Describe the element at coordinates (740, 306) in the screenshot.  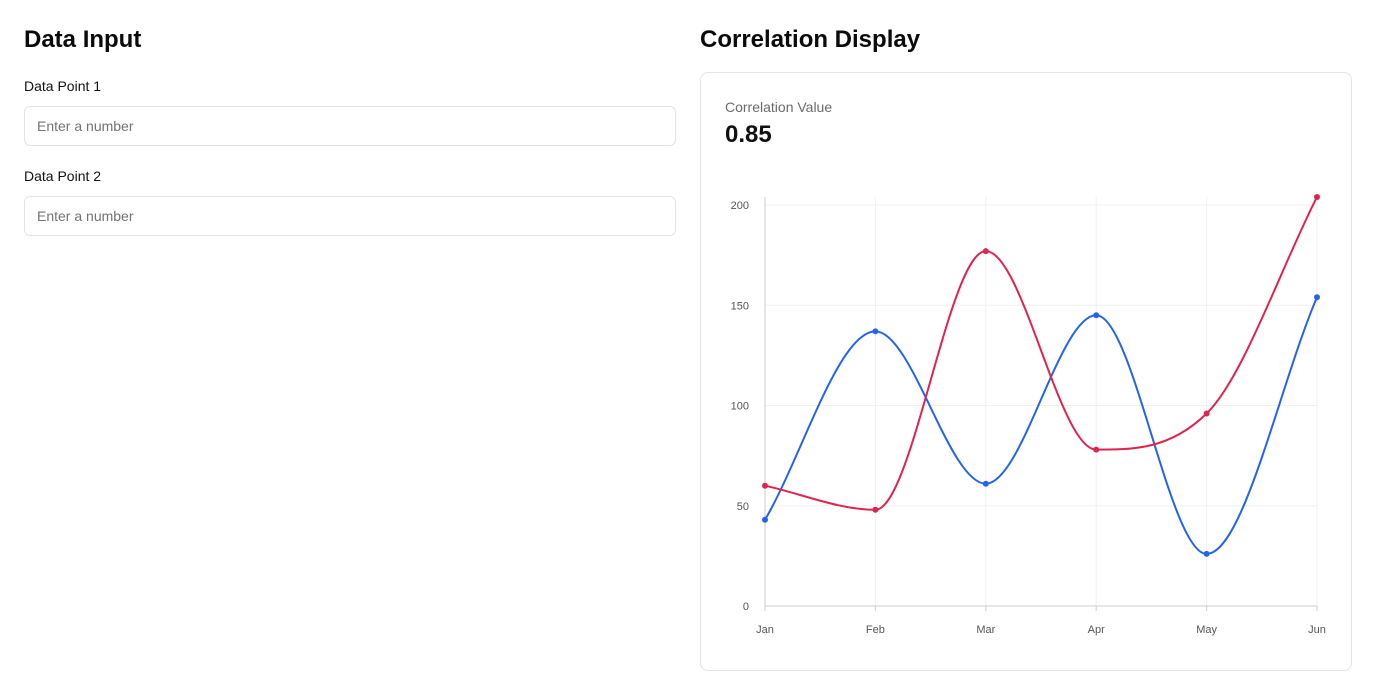
I see `y-tick-label: 150` at that location.